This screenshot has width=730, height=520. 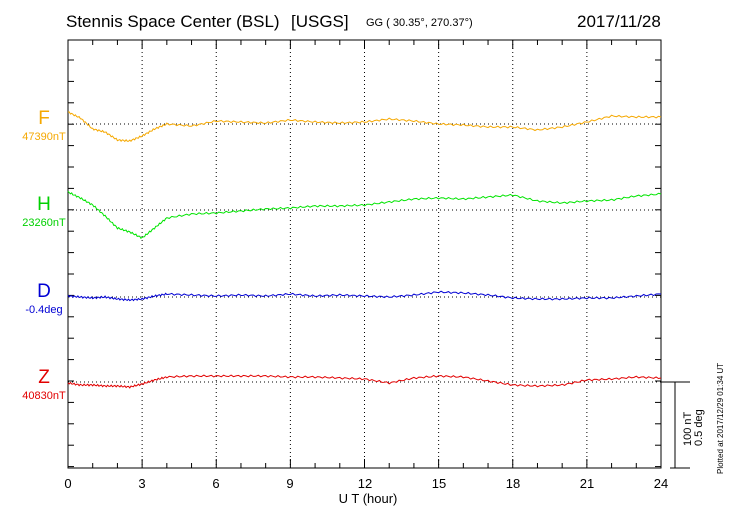 What do you see at coordinates (439, 483) in the screenshot?
I see `x-tick-label: 15` at bounding box center [439, 483].